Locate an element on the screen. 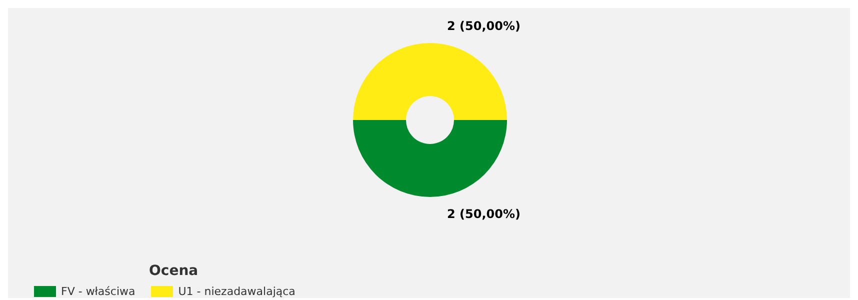  legend-title: Ocena is located at coordinates (174, 271).